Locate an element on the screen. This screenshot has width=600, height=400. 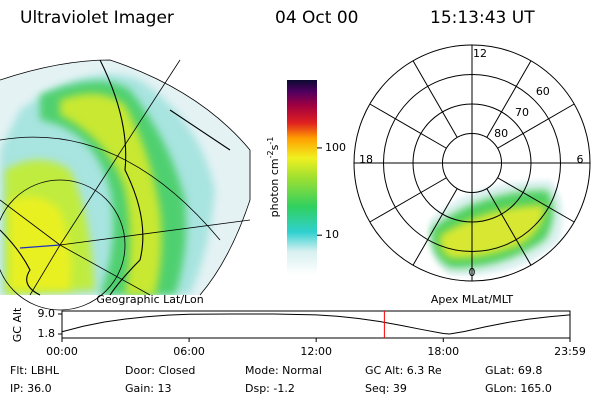
time: 15:13:43 UT is located at coordinates (482, 18).